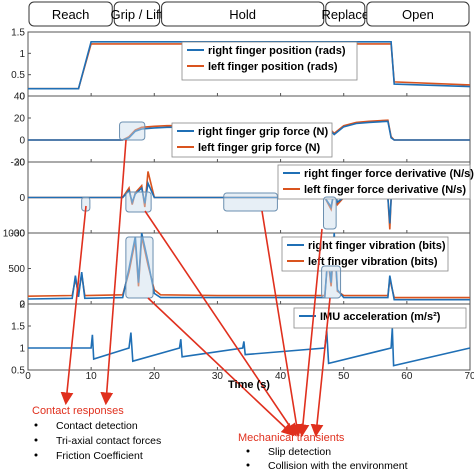 The height and width of the screenshot is (474, 474). Describe the element at coordinates (273, 67) in the screenshot. I see `legend-label: left finger position (rads)` at that location.